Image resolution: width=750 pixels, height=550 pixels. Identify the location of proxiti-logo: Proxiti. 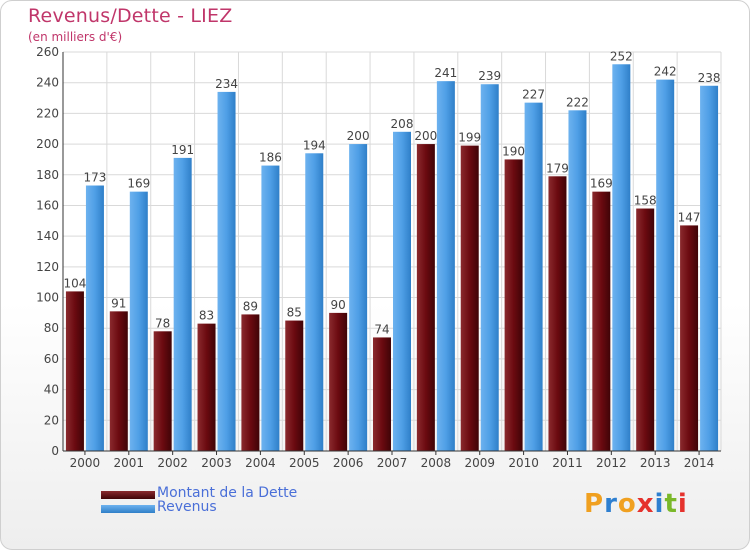
(636, 504).